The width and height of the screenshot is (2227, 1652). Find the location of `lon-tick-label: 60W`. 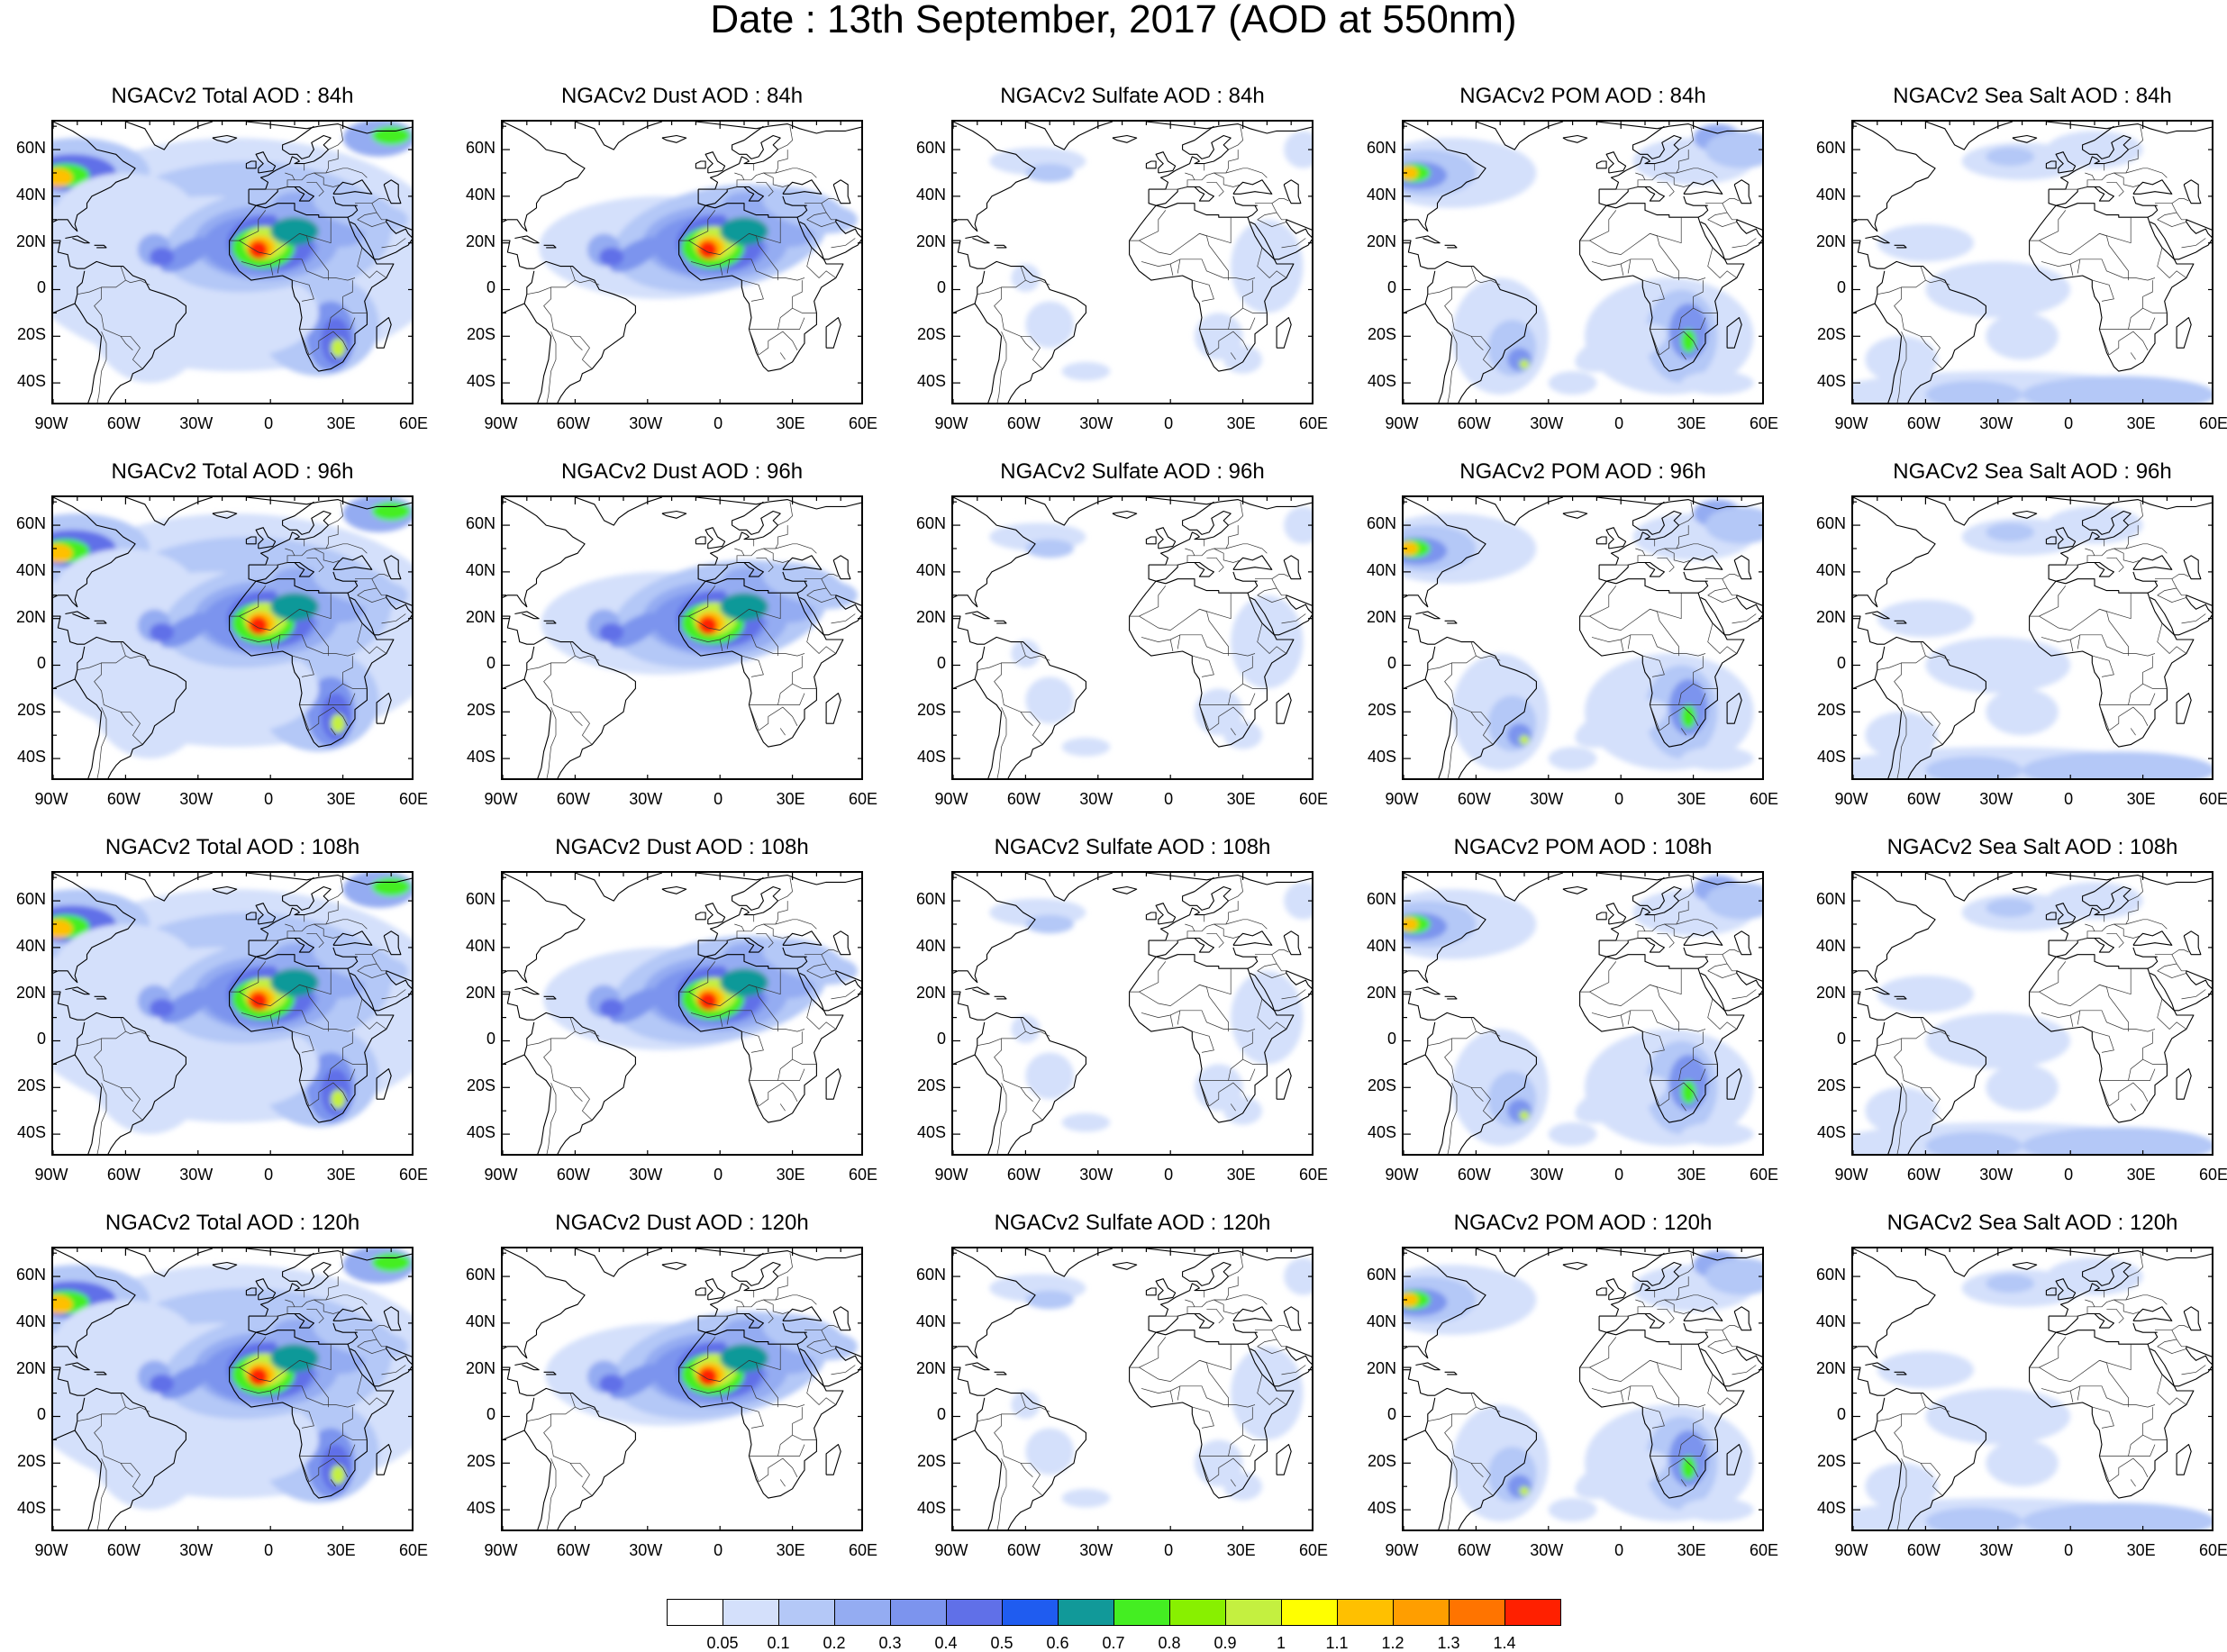

lon-tick-label: 60W is located at coordinates (1923, 799).